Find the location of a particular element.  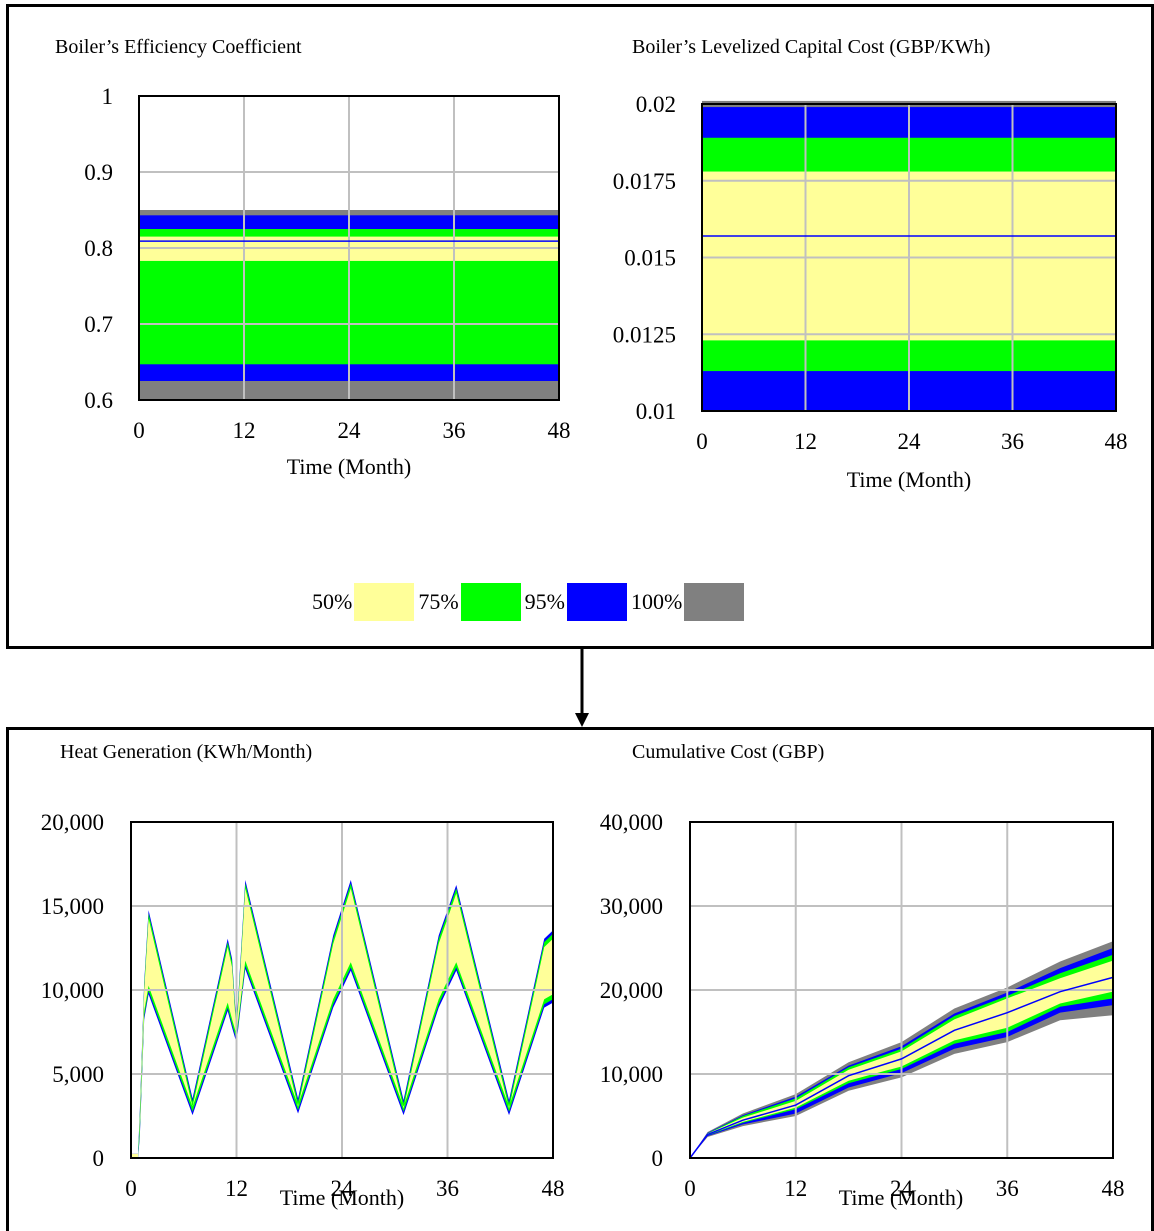

chart-title-cumulative-cost: Cumulative Cost (GBP) is located at coordinates (728, 752).